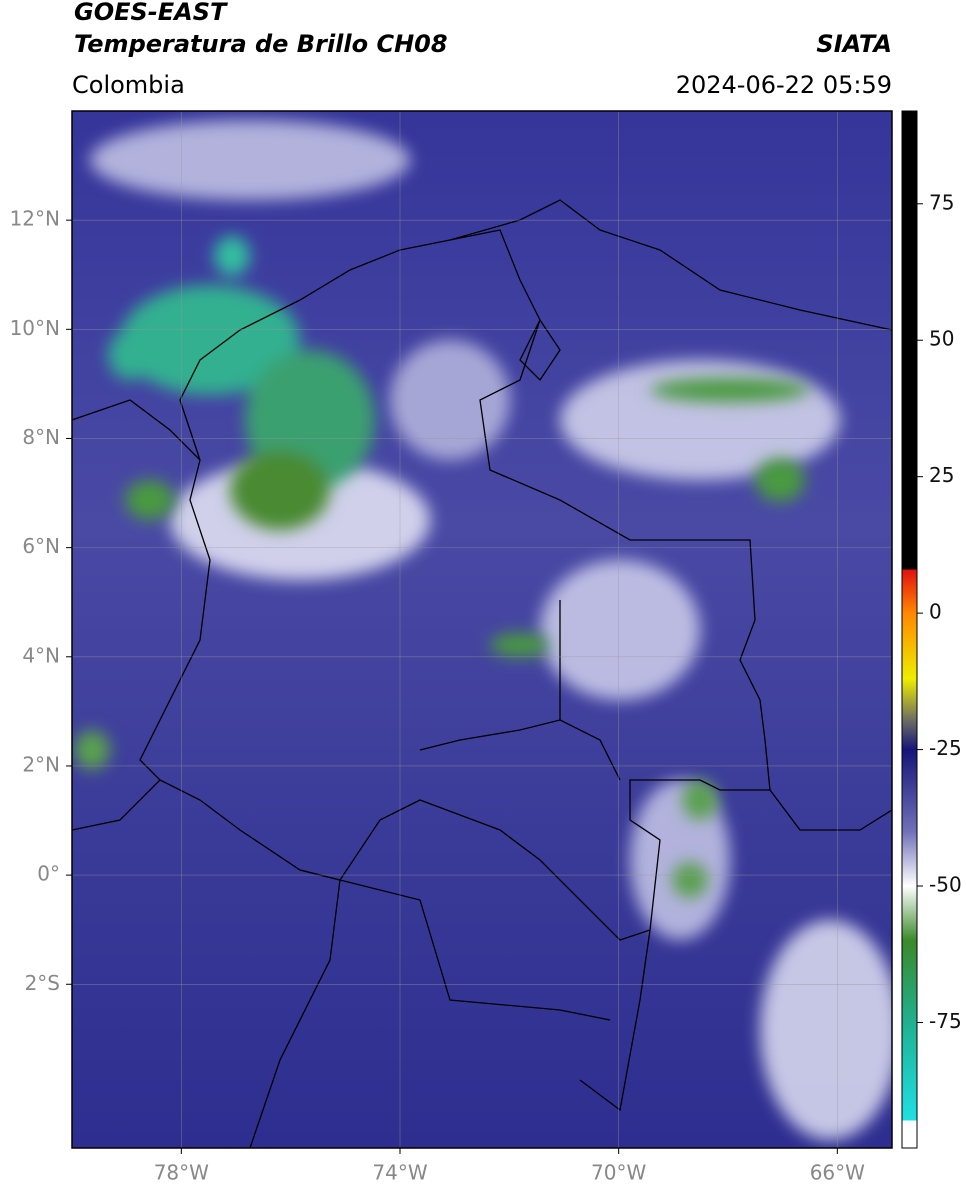  What do you see at coordinates (35, 328) in the screenshot?
I see `y-tick-label: 10°N` at bounding box center [35, 328].